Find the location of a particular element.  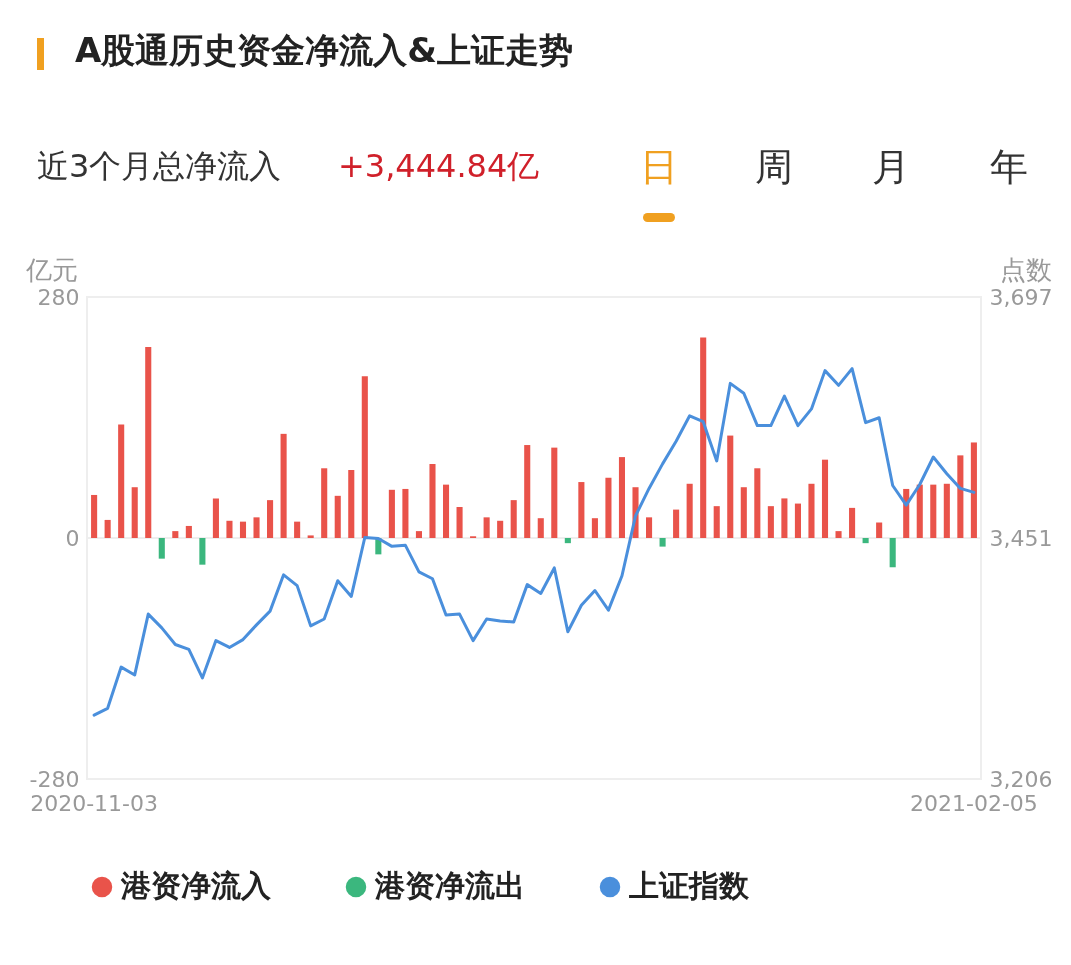

y-tick-label: 0 is located at coordinates (72, 538).